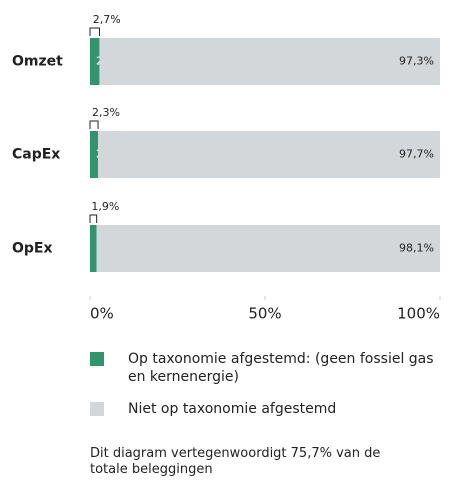 Image resolution: width=455 pixels, height=481 pixels. I want to click on bracket-label: 2,3%, so click(106, 112).